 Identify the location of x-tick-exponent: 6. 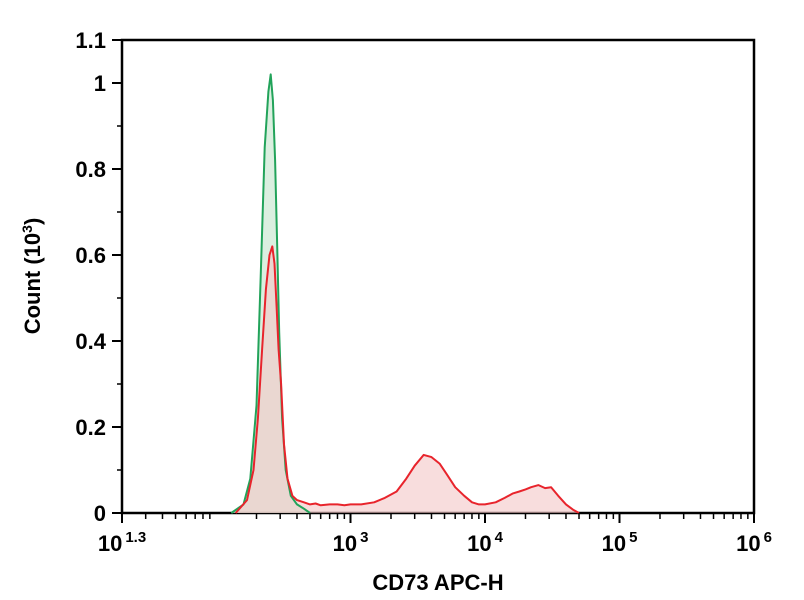
(768, 537).